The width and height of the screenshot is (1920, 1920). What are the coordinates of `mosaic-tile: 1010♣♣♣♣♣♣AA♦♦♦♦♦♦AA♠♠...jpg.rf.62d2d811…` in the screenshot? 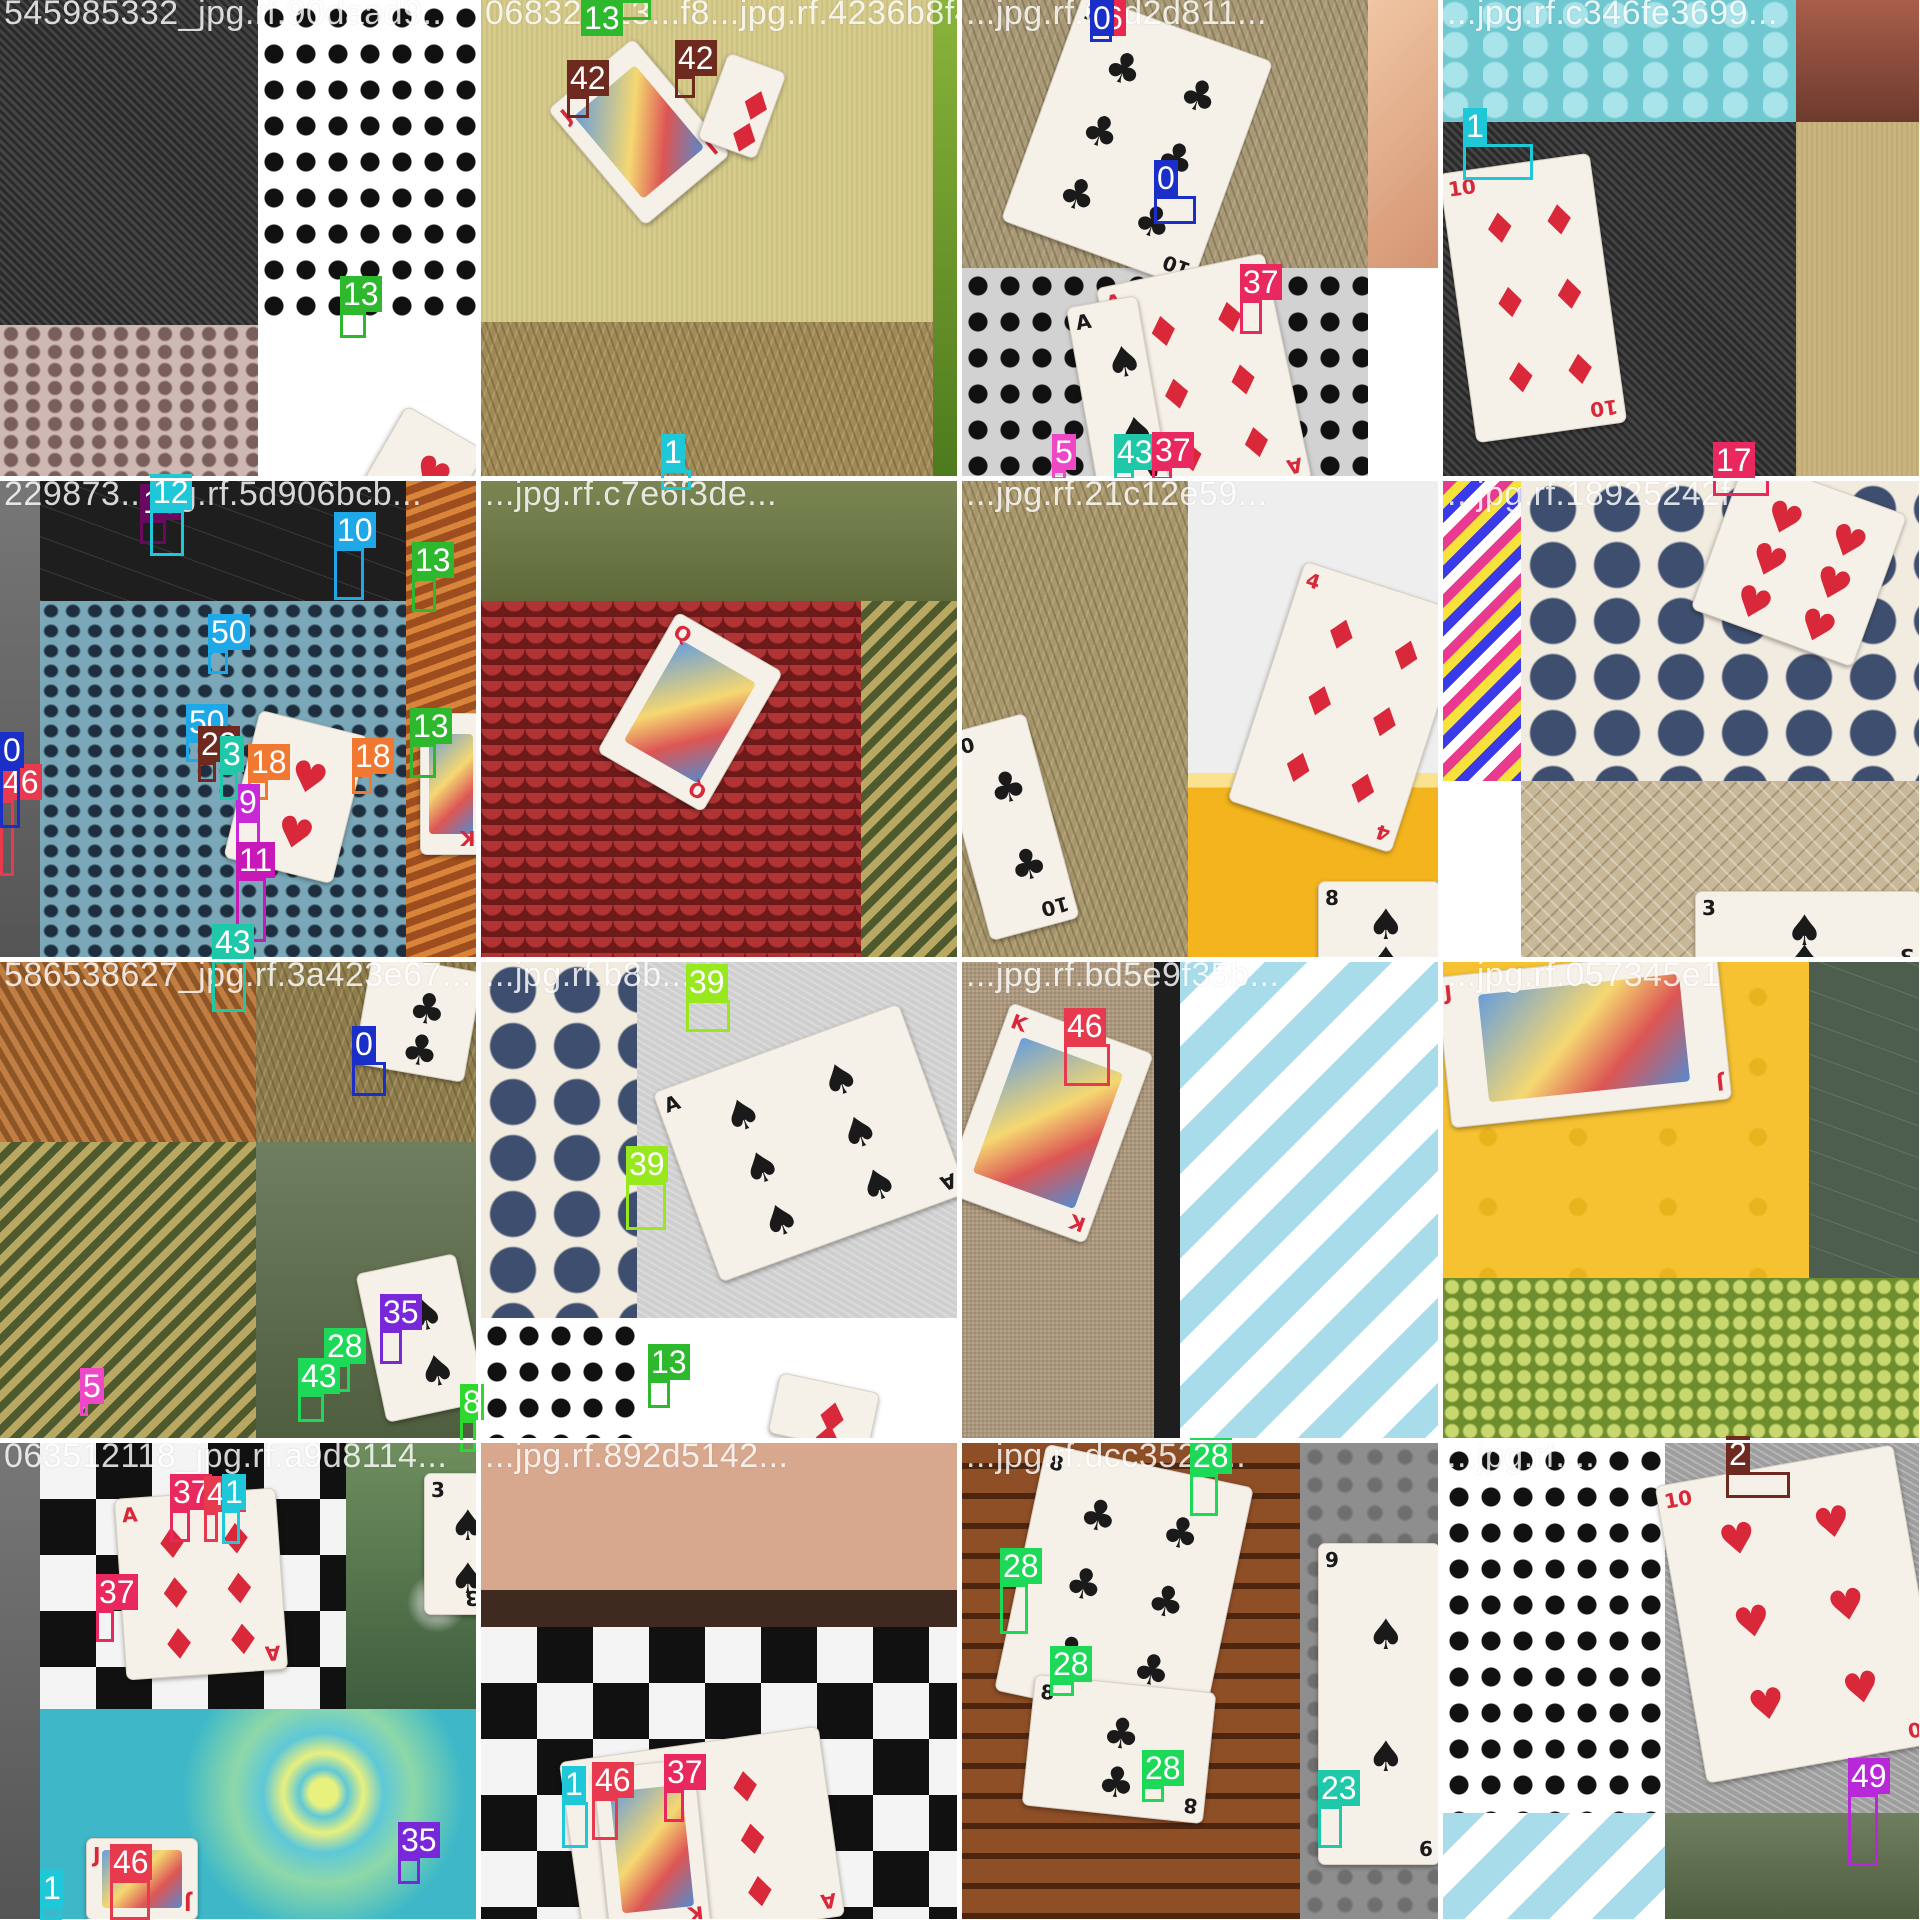 It's located at (1200, 238).